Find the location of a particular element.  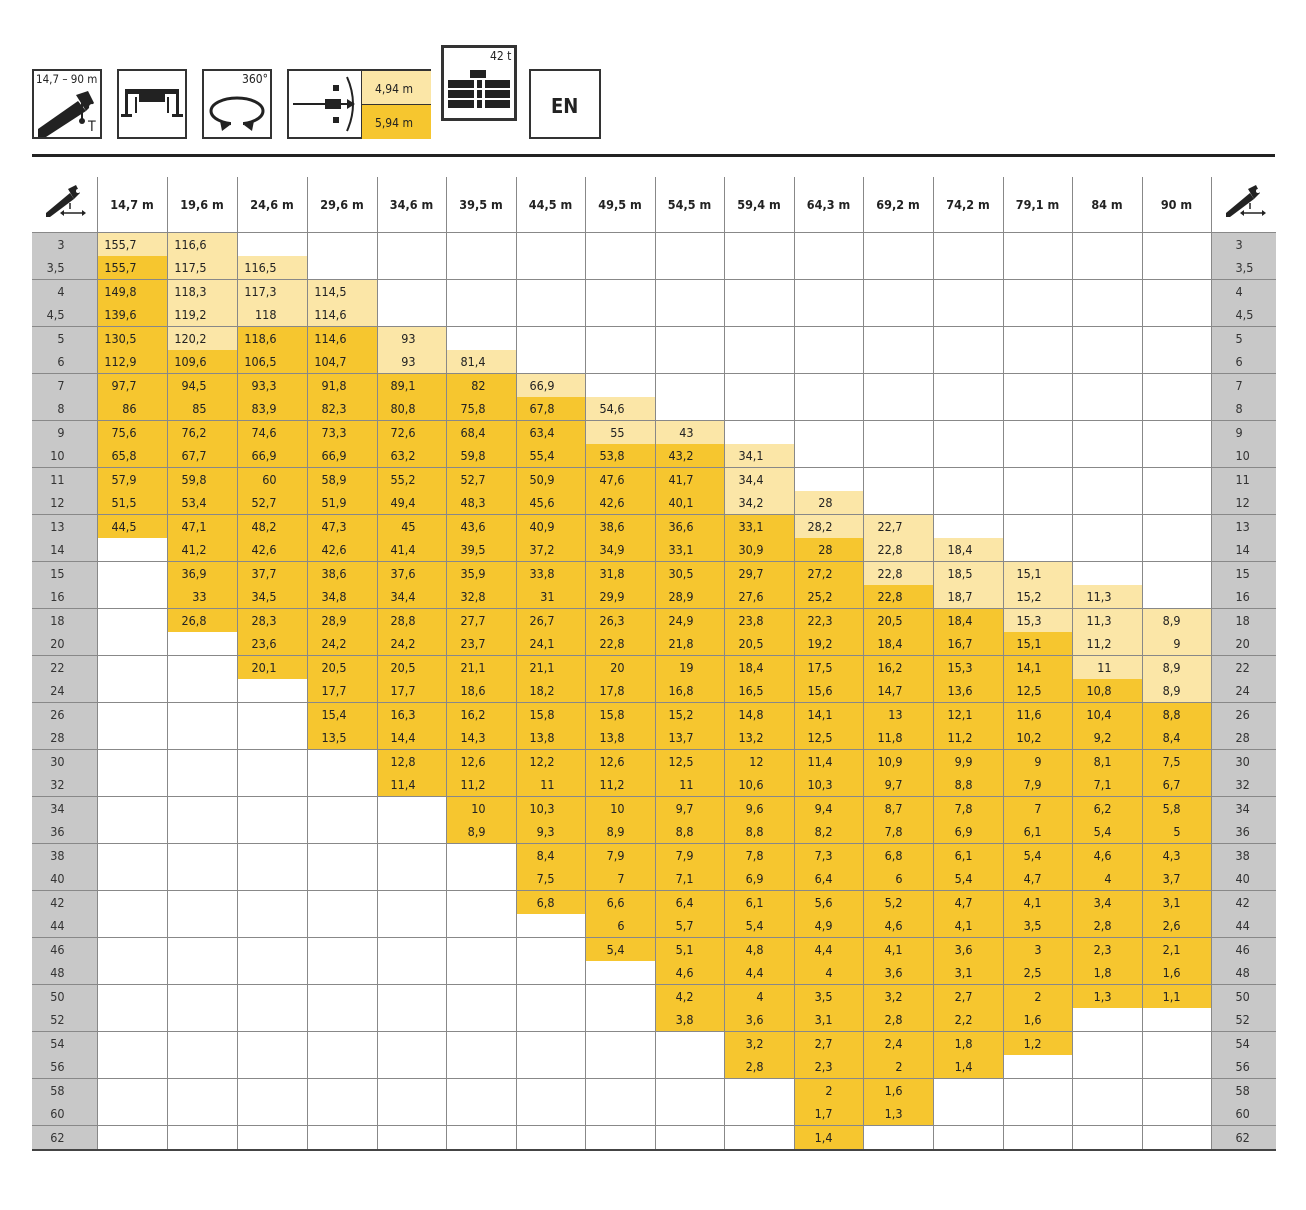

counterweight-box: 42 t is located at coordinates (479, 83).